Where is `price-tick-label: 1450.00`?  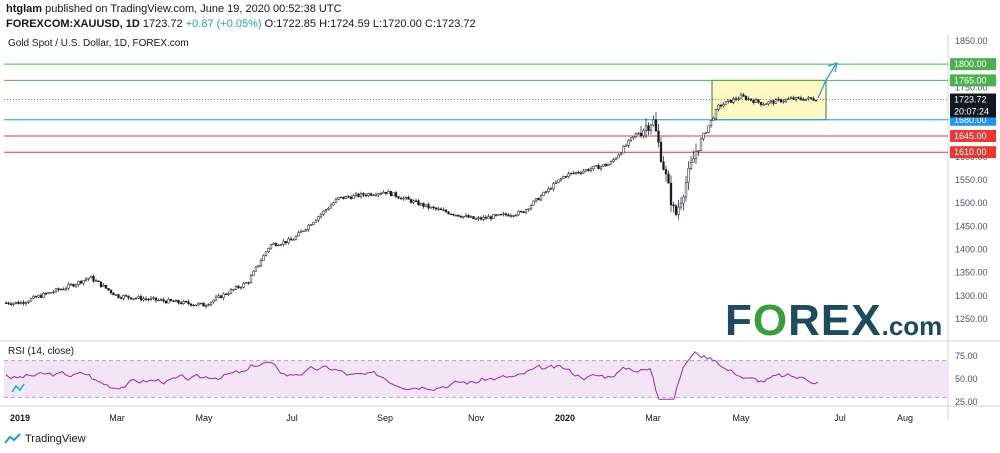
price-tick-label: 1450.00 is located at coordinates (971, 226).